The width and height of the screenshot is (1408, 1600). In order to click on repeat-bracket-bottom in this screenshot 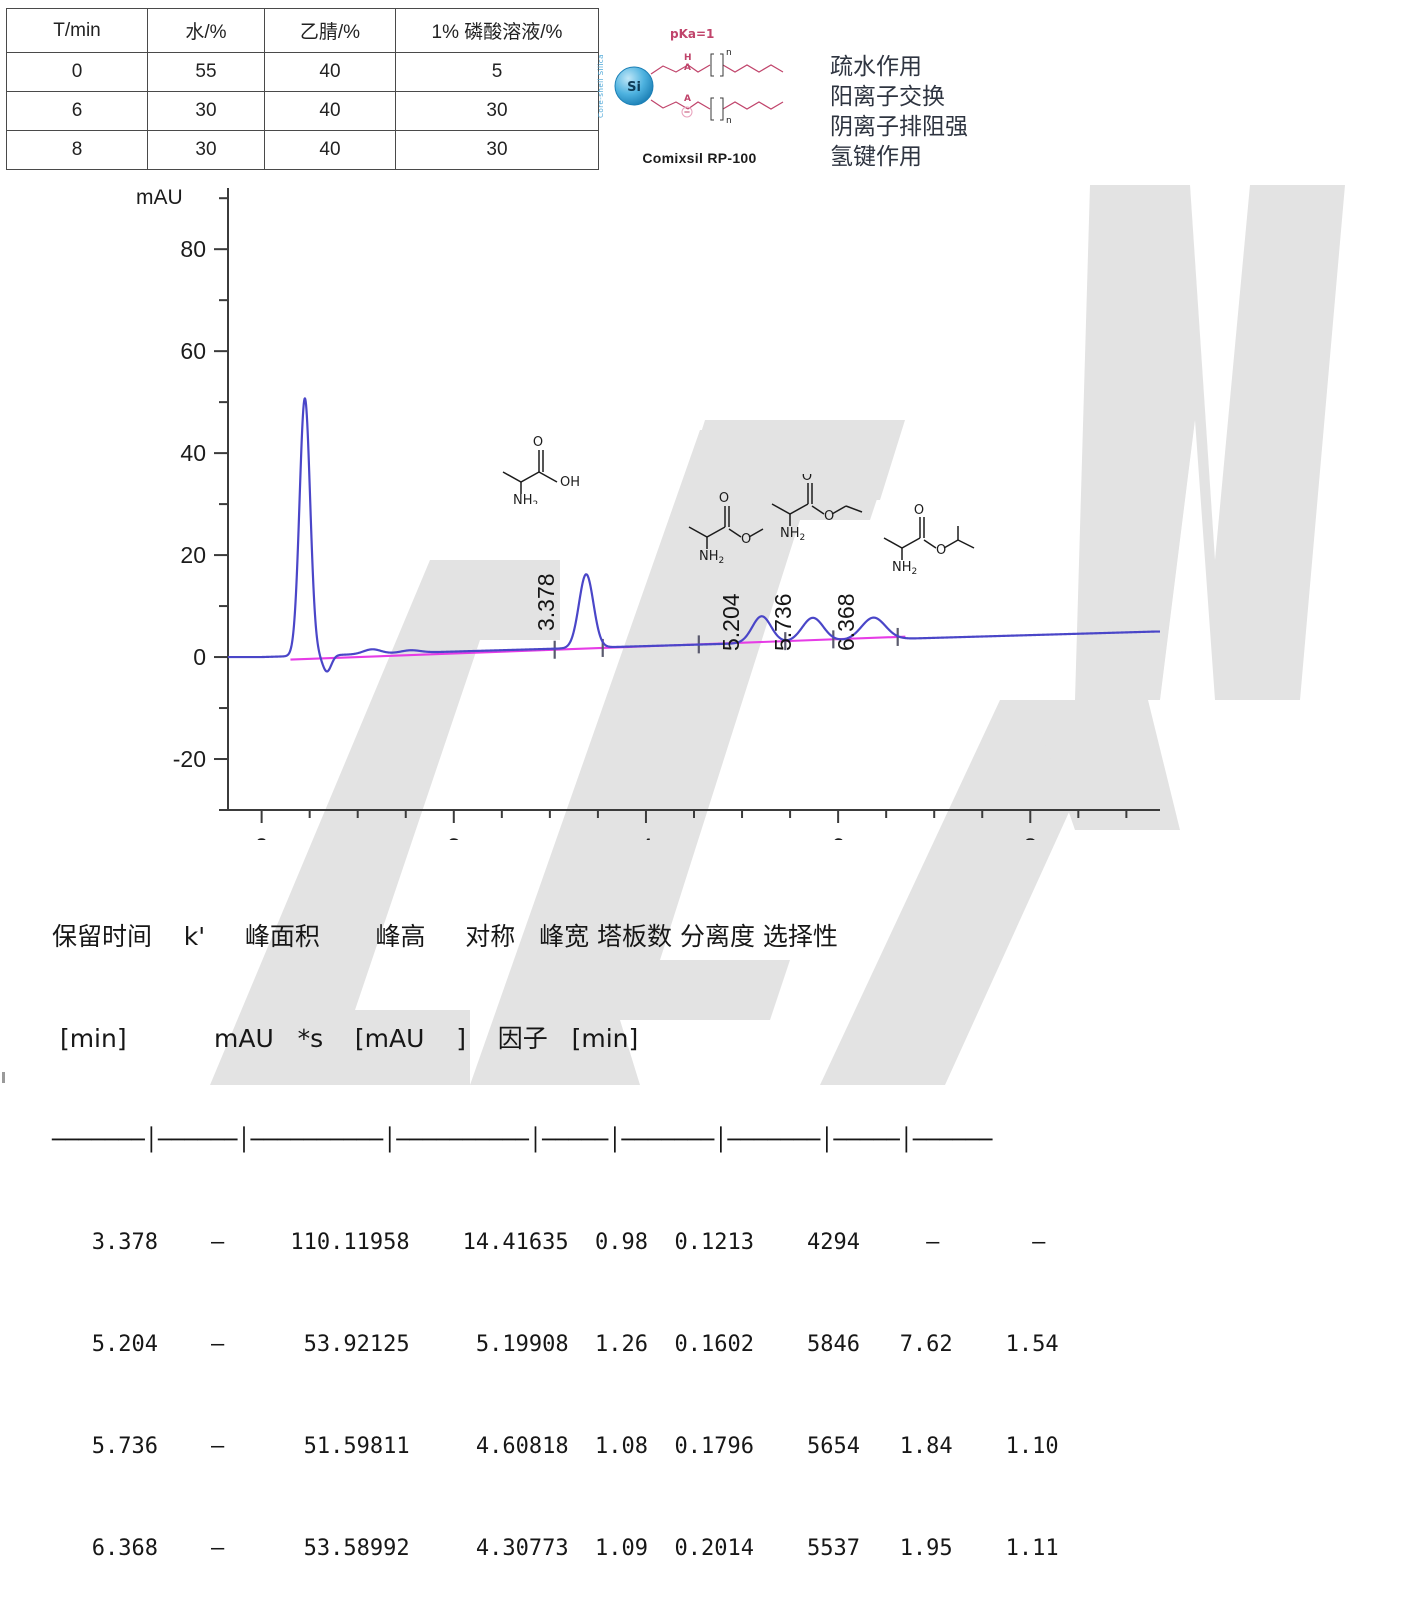, I will do `click(717, 109)`.